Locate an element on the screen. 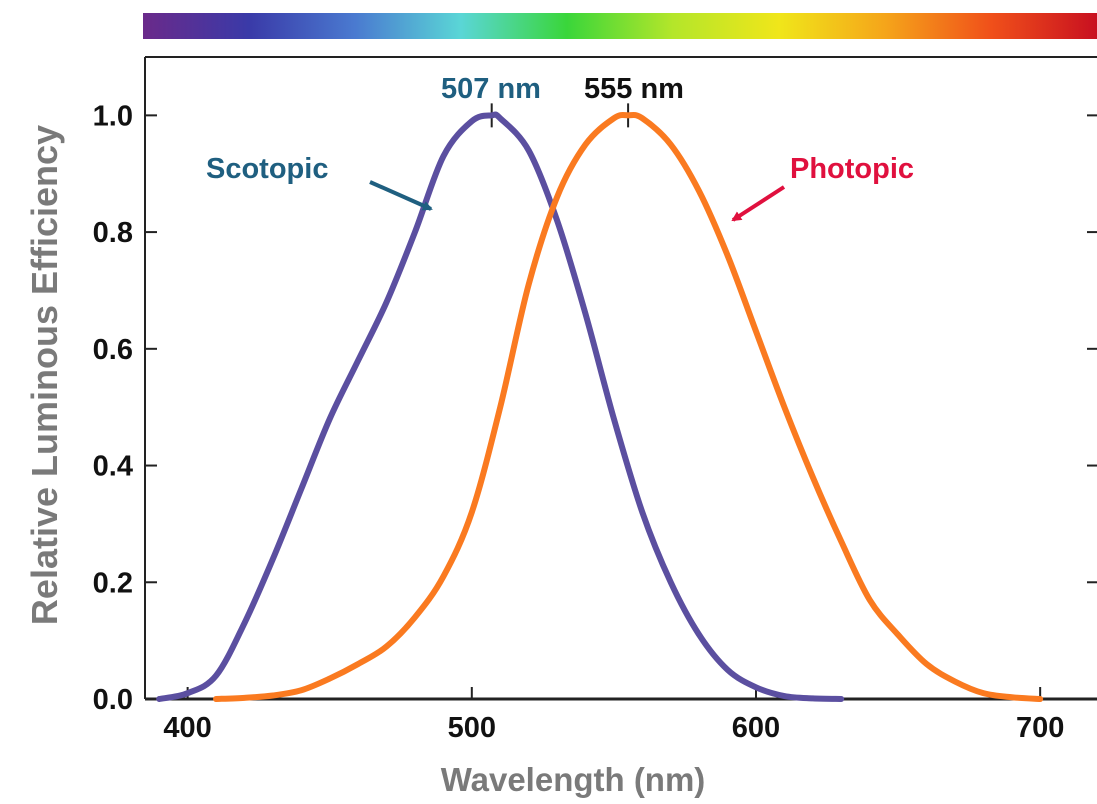 This screenshot has width=1097, height=804. y-tick-label: 0.8 is located at coordinates (113, 233).